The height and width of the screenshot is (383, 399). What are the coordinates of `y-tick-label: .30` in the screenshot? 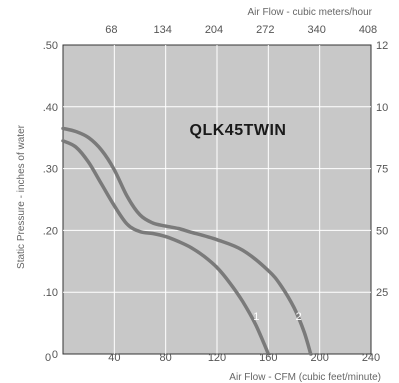 It's located at (50, 170).